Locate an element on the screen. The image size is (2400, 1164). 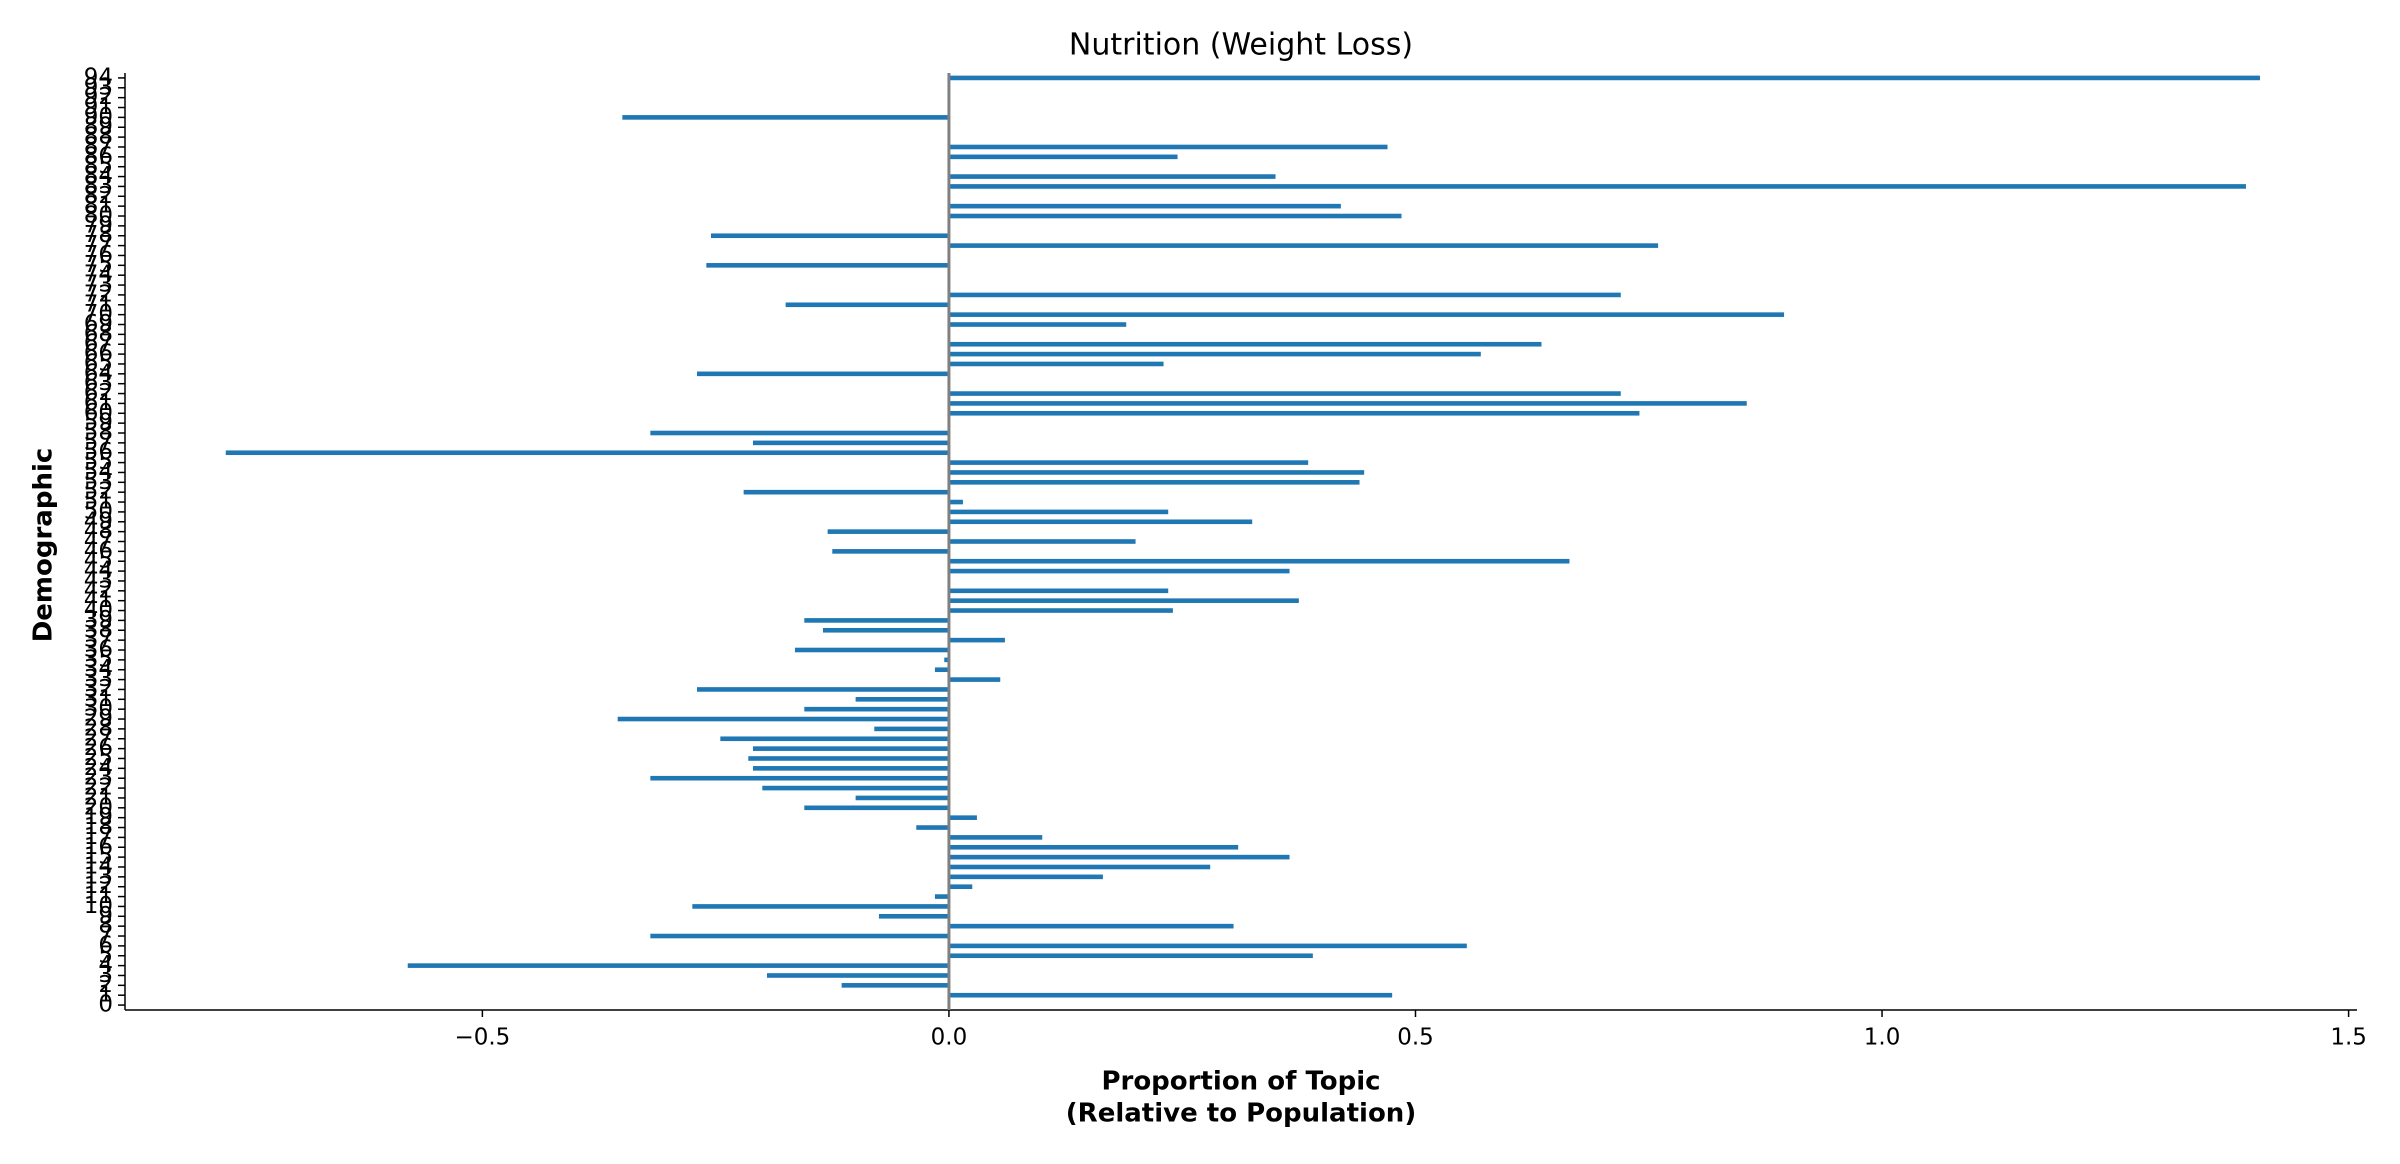
y-tick-label: 42 is located at coordinates (98, 590).